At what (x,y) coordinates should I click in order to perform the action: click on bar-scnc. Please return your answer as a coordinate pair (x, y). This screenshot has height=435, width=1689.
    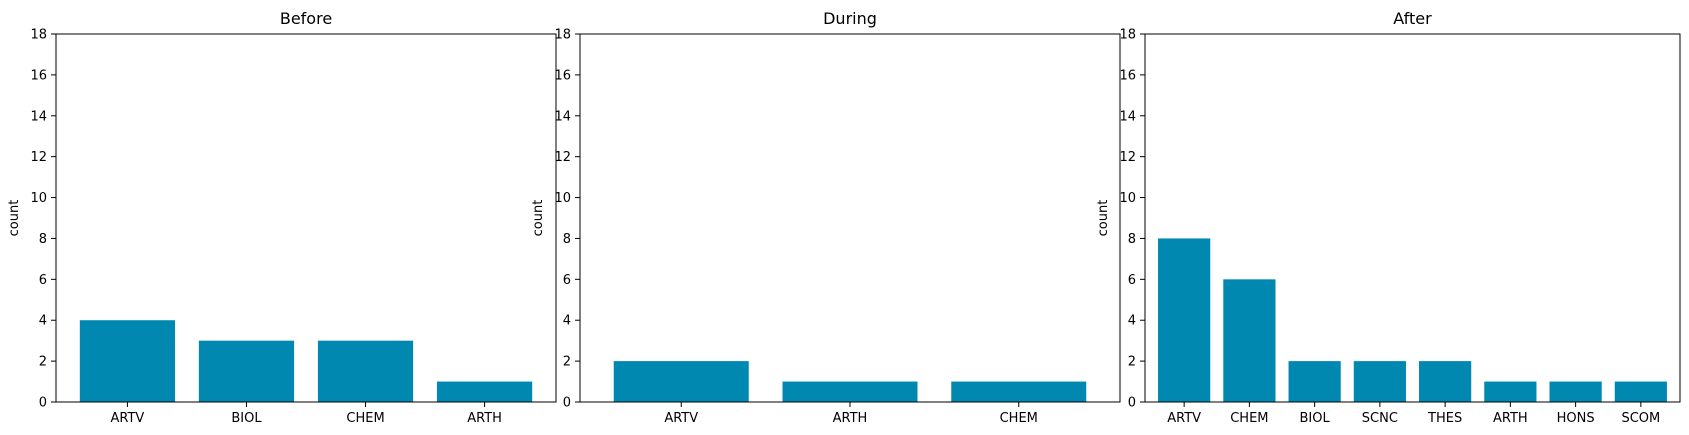
    Looking at the image, I should click on (1379, 381).